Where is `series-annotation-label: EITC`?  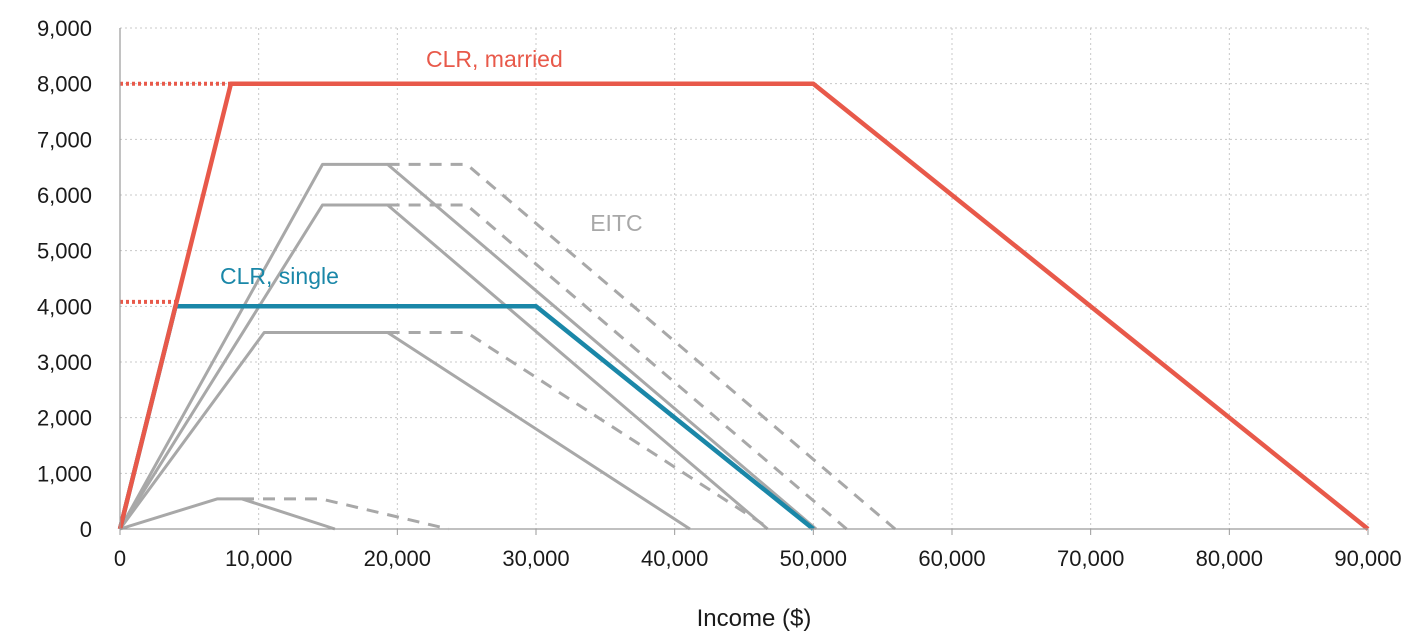
series-annotation-label: EITC is located at coordinates (616, 223).